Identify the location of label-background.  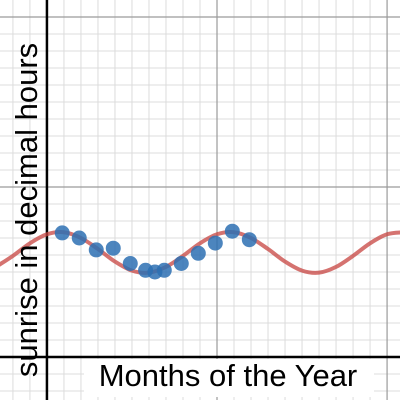
(229, 378).